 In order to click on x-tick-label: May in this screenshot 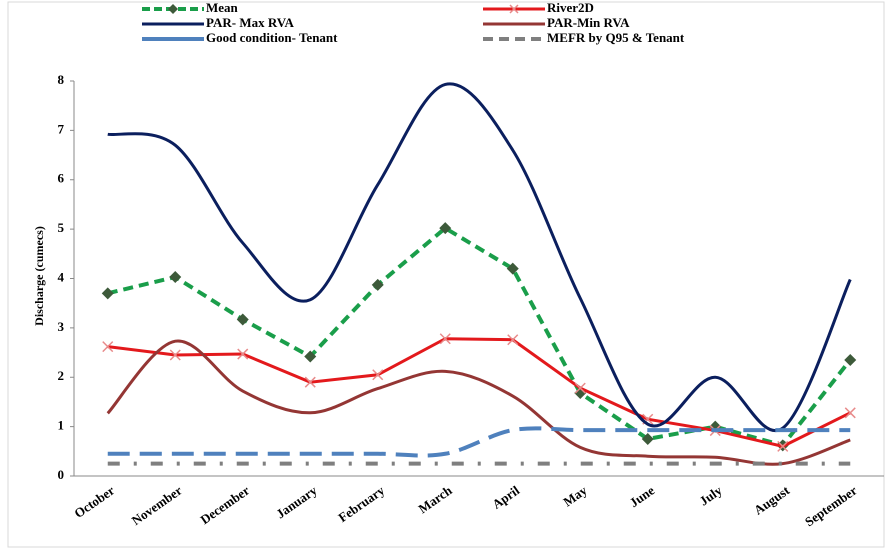, I will do `click(575, 495)`.